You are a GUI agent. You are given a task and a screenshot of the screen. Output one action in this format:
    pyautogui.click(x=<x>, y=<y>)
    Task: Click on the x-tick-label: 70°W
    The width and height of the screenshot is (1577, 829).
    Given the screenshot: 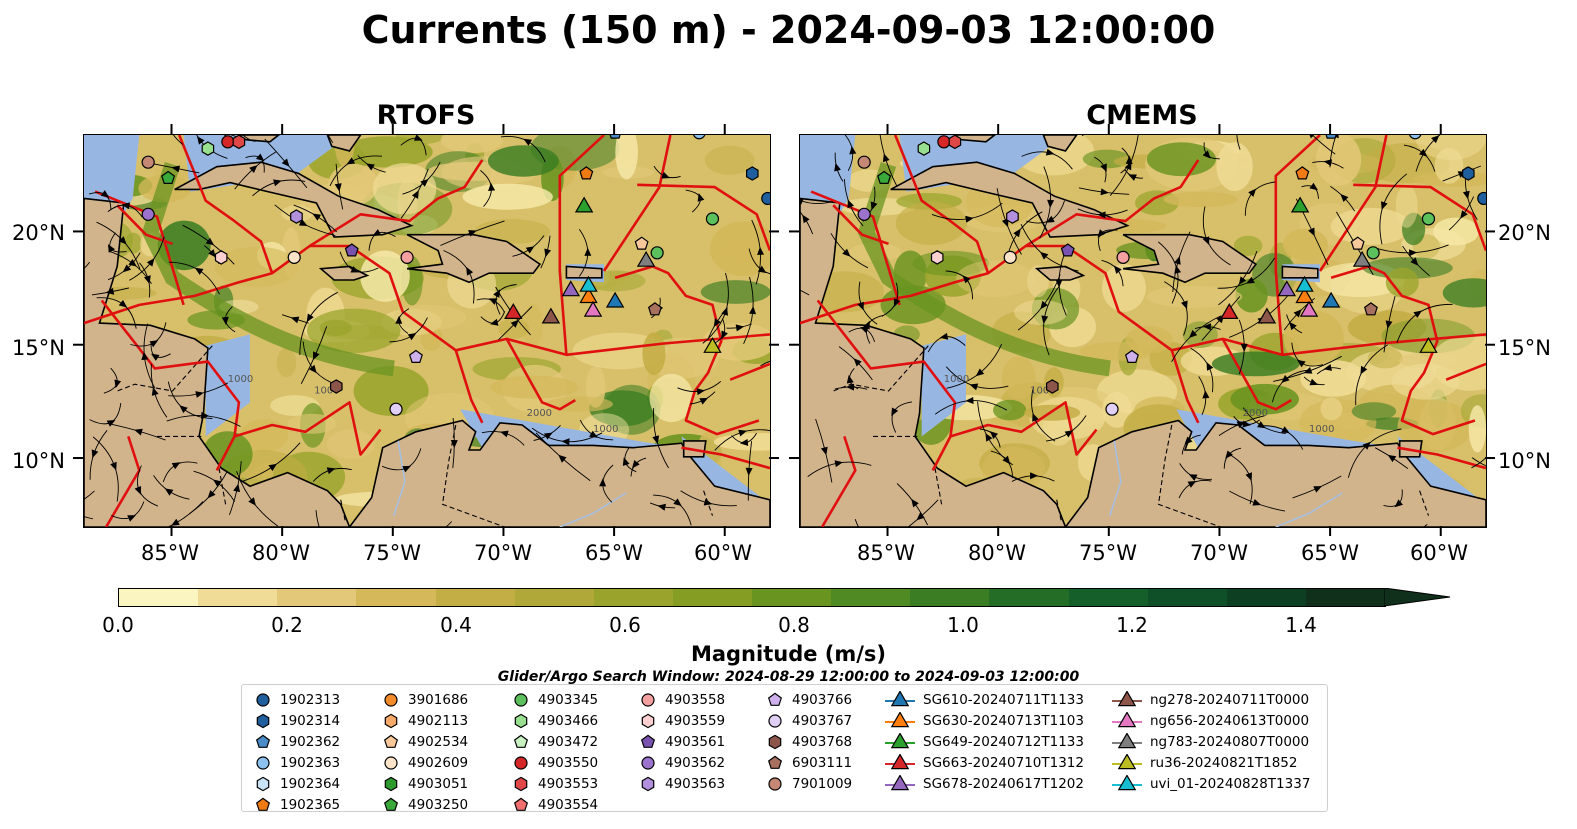 What is the action you would take?
    pyautogui.click(x=503, y=553)
    